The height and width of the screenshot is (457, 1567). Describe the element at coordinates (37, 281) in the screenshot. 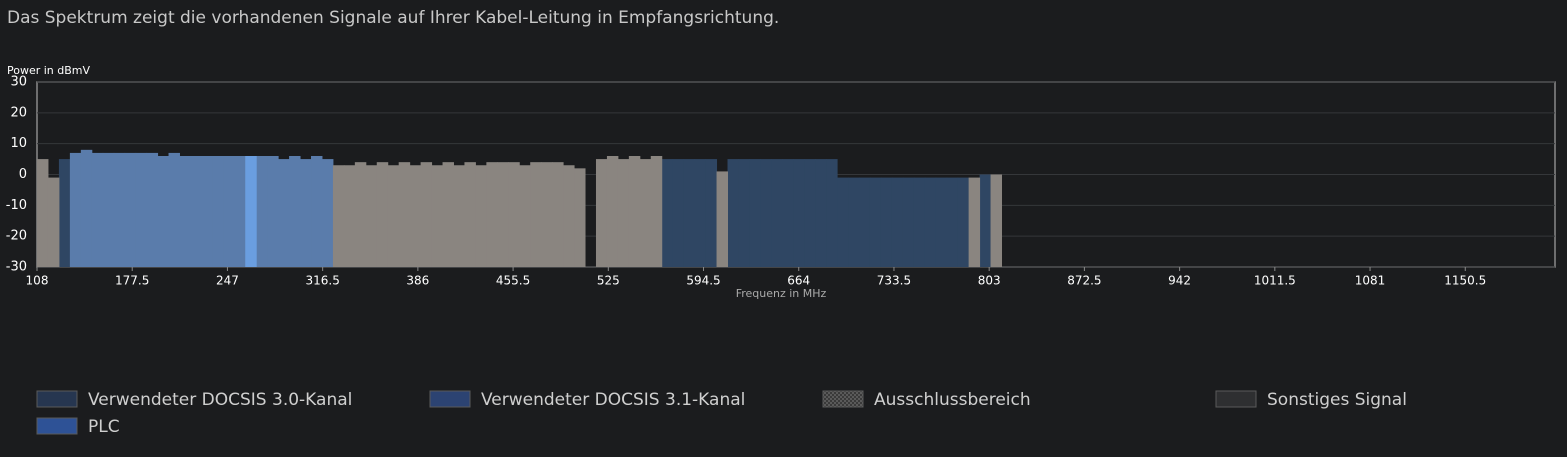

I see `x-tick-label: 108` at that location.